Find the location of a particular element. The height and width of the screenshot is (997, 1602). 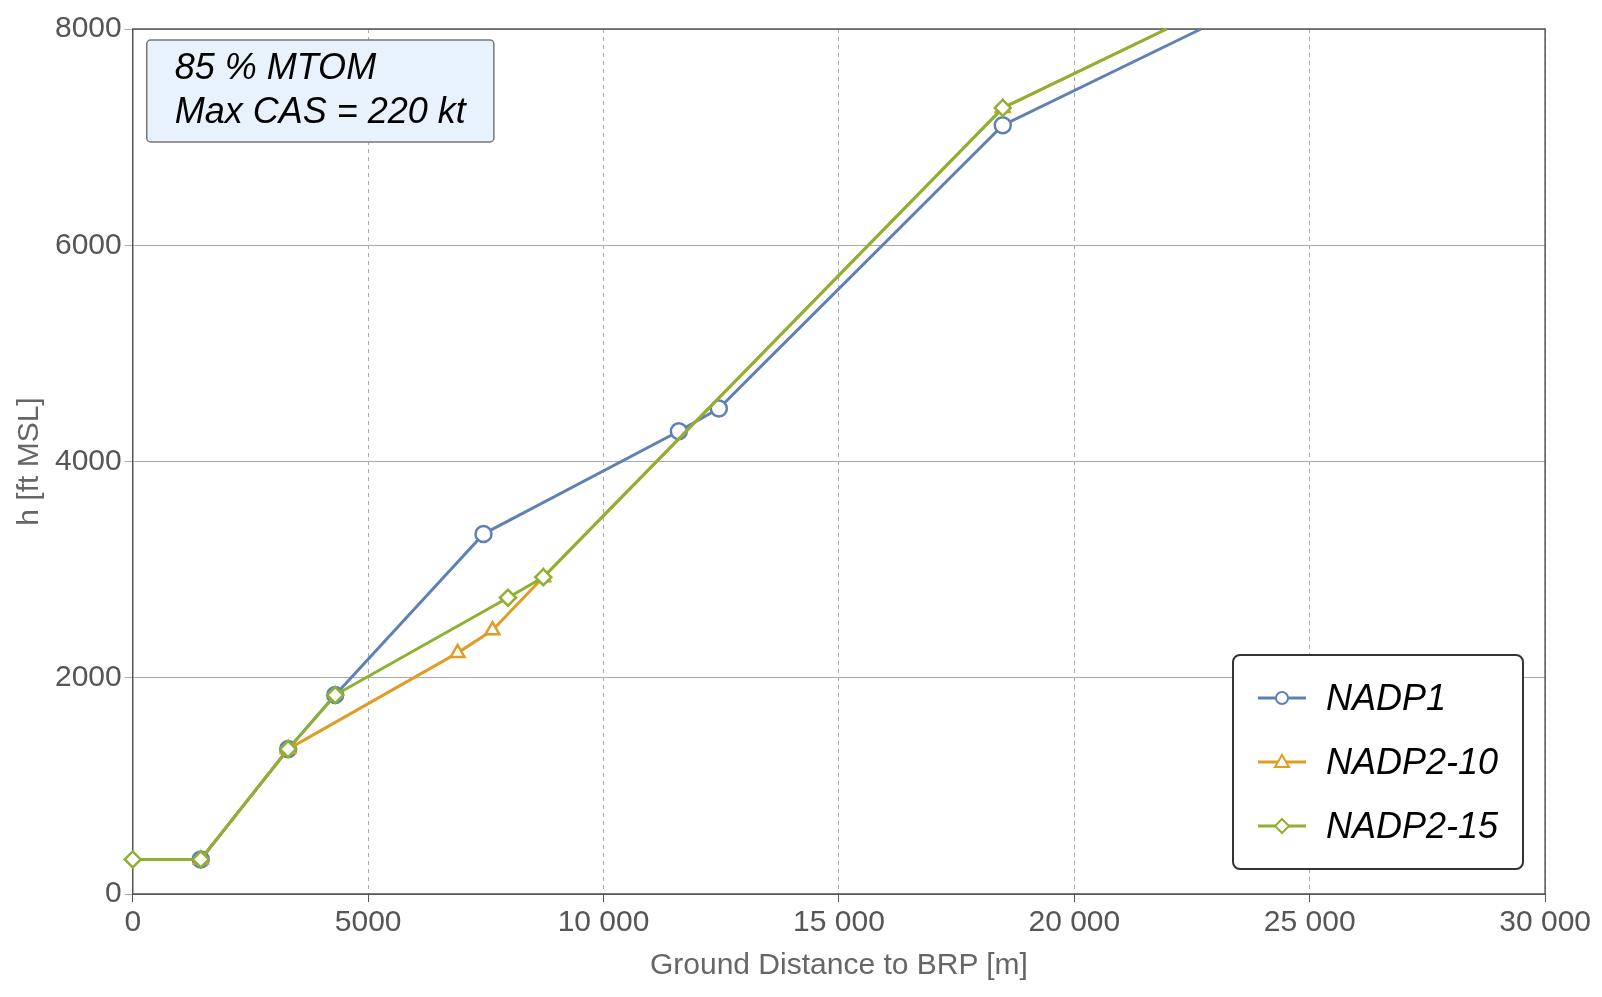

y-tick-label: 0 is located at coordinates (113, 892).